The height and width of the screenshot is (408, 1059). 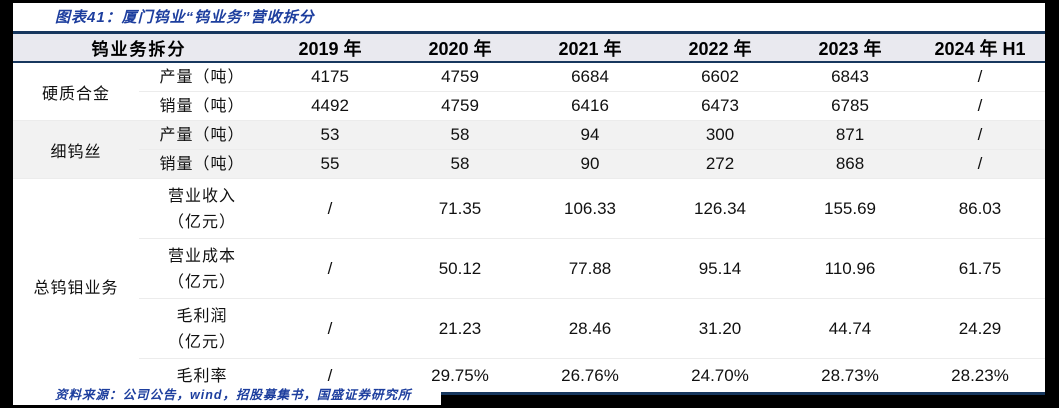 I want to click on metric-label-line1: 营业成本, so click(x=201, y=255).